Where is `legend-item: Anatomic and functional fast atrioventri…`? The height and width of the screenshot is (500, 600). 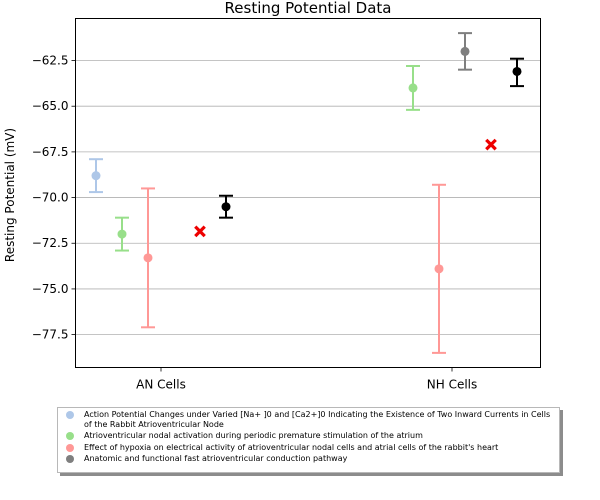 legend-item: Anatomic and functional fast atrioventri… is located at coordinates (309, 459).